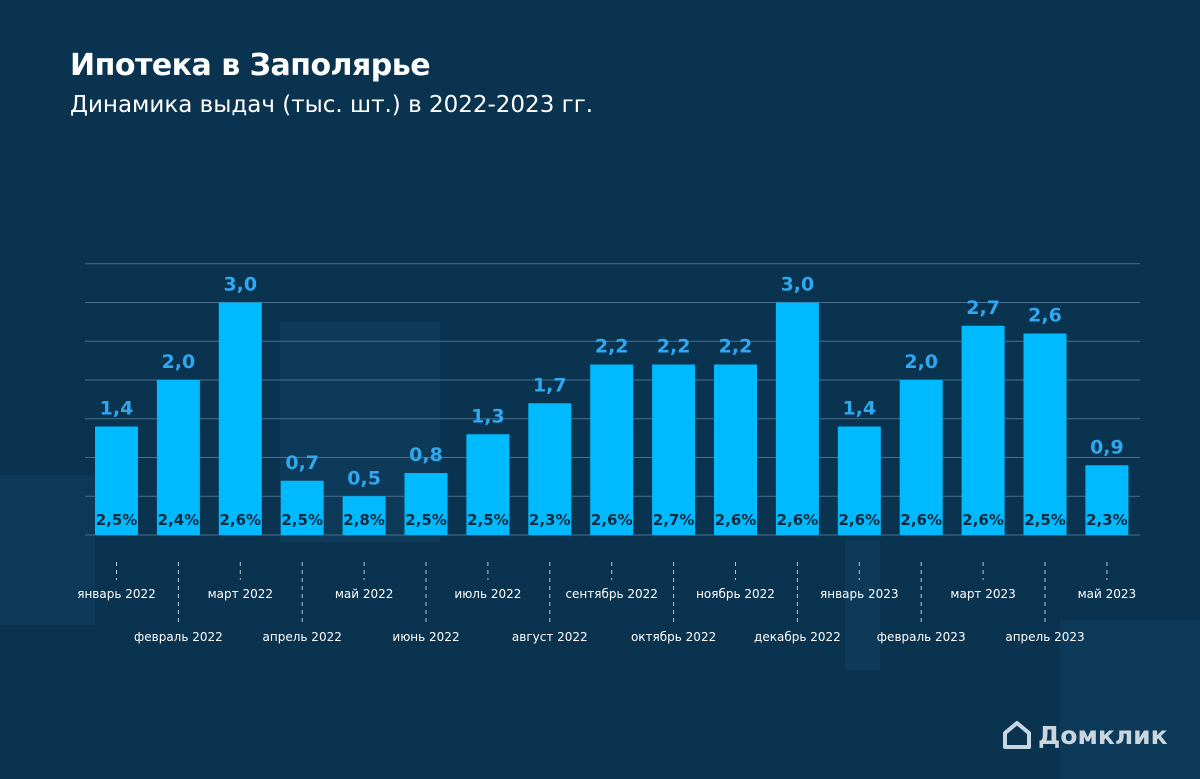  I want to click on x-tick-label: июль 2022, so click(487, 594).